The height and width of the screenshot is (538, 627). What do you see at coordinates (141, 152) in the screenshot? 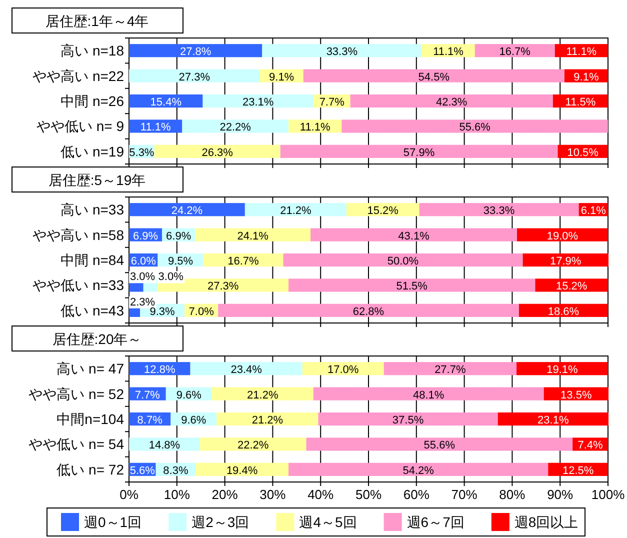
I see `data-label: 5.3%` at bounding box center [141, 152].